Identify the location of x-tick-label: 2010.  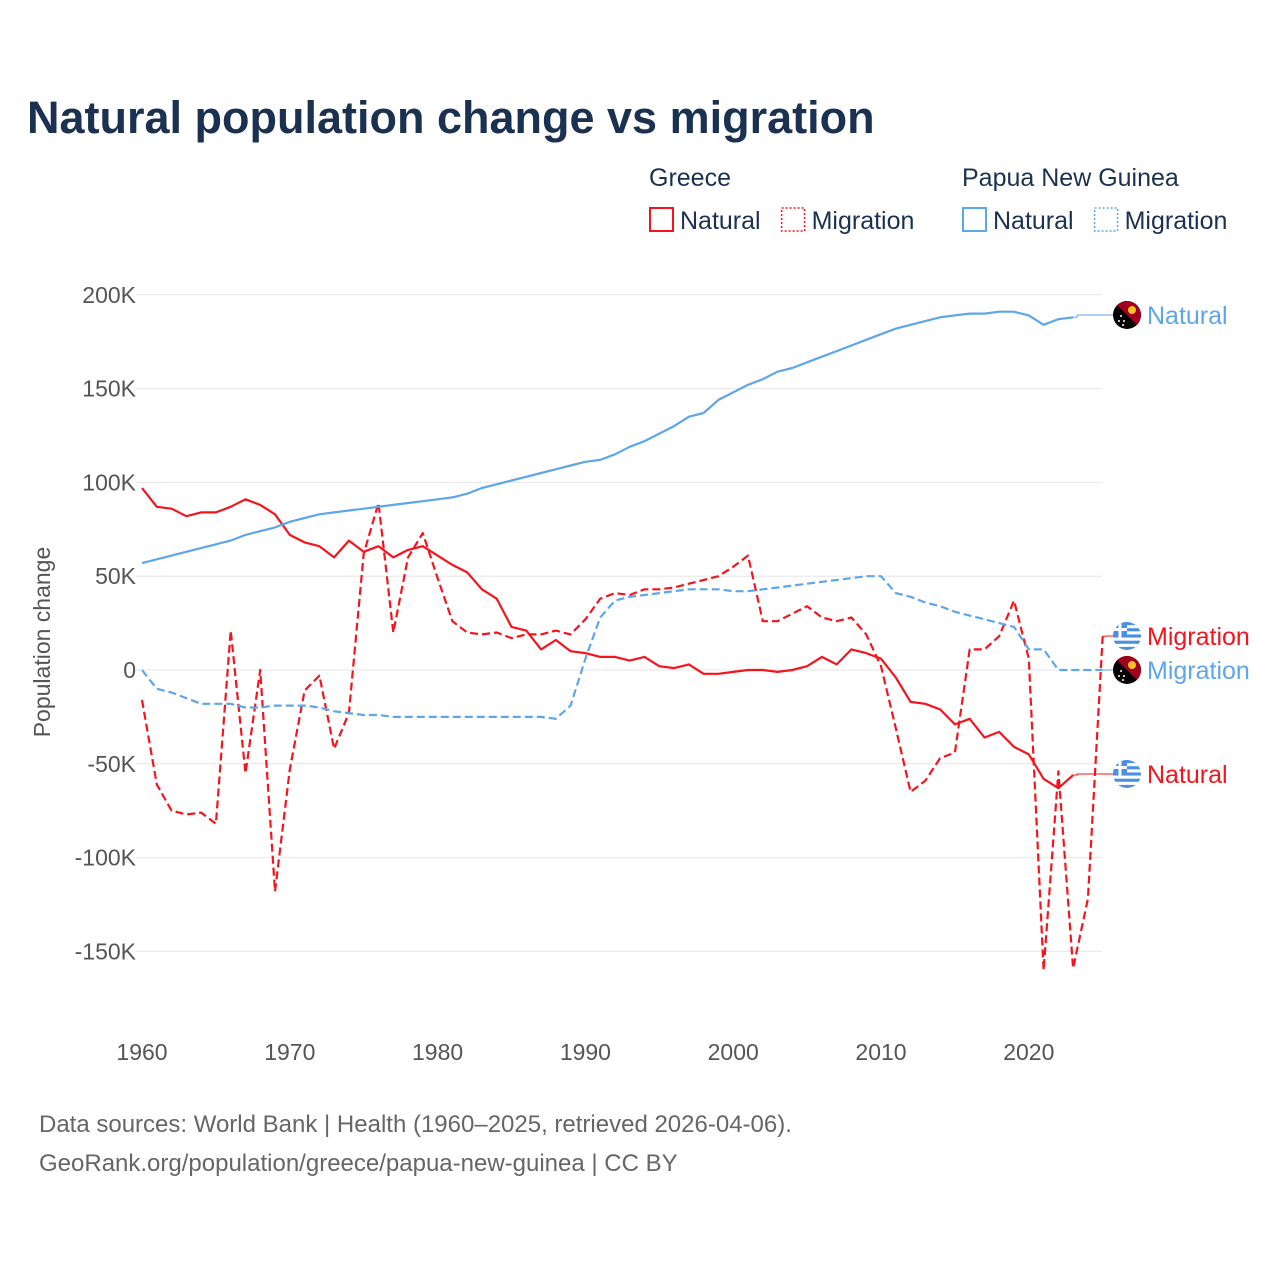
(880, 1052).